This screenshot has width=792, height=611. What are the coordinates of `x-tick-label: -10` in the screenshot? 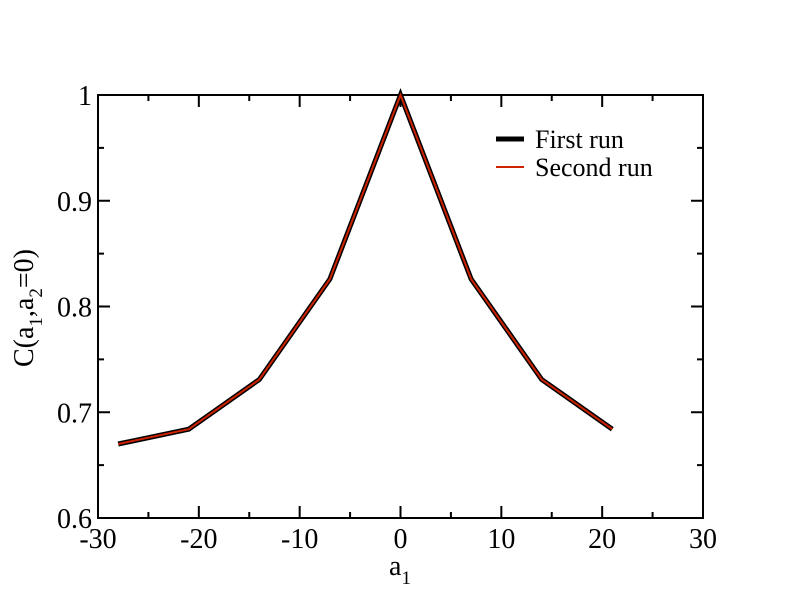 It's located at (299, 539).